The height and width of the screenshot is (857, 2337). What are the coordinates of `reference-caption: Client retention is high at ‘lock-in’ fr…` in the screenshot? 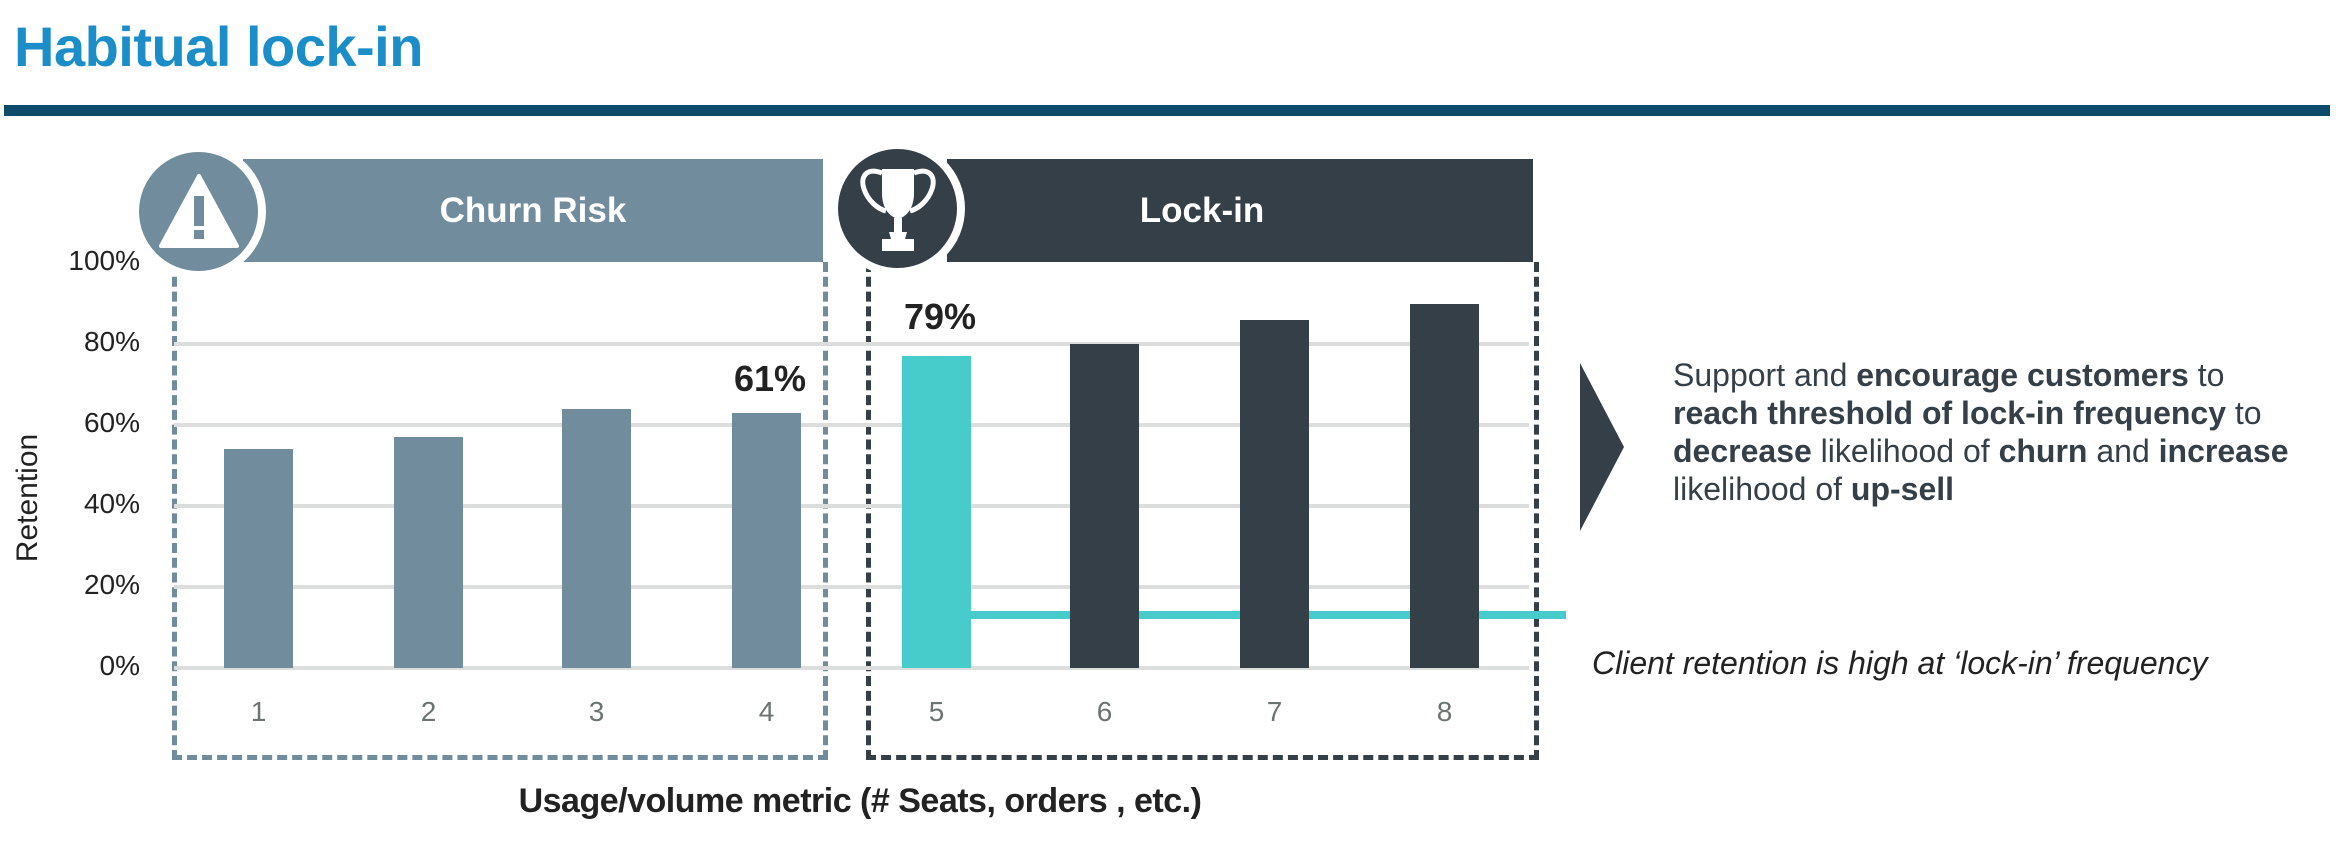 It's located at (1900, 663).